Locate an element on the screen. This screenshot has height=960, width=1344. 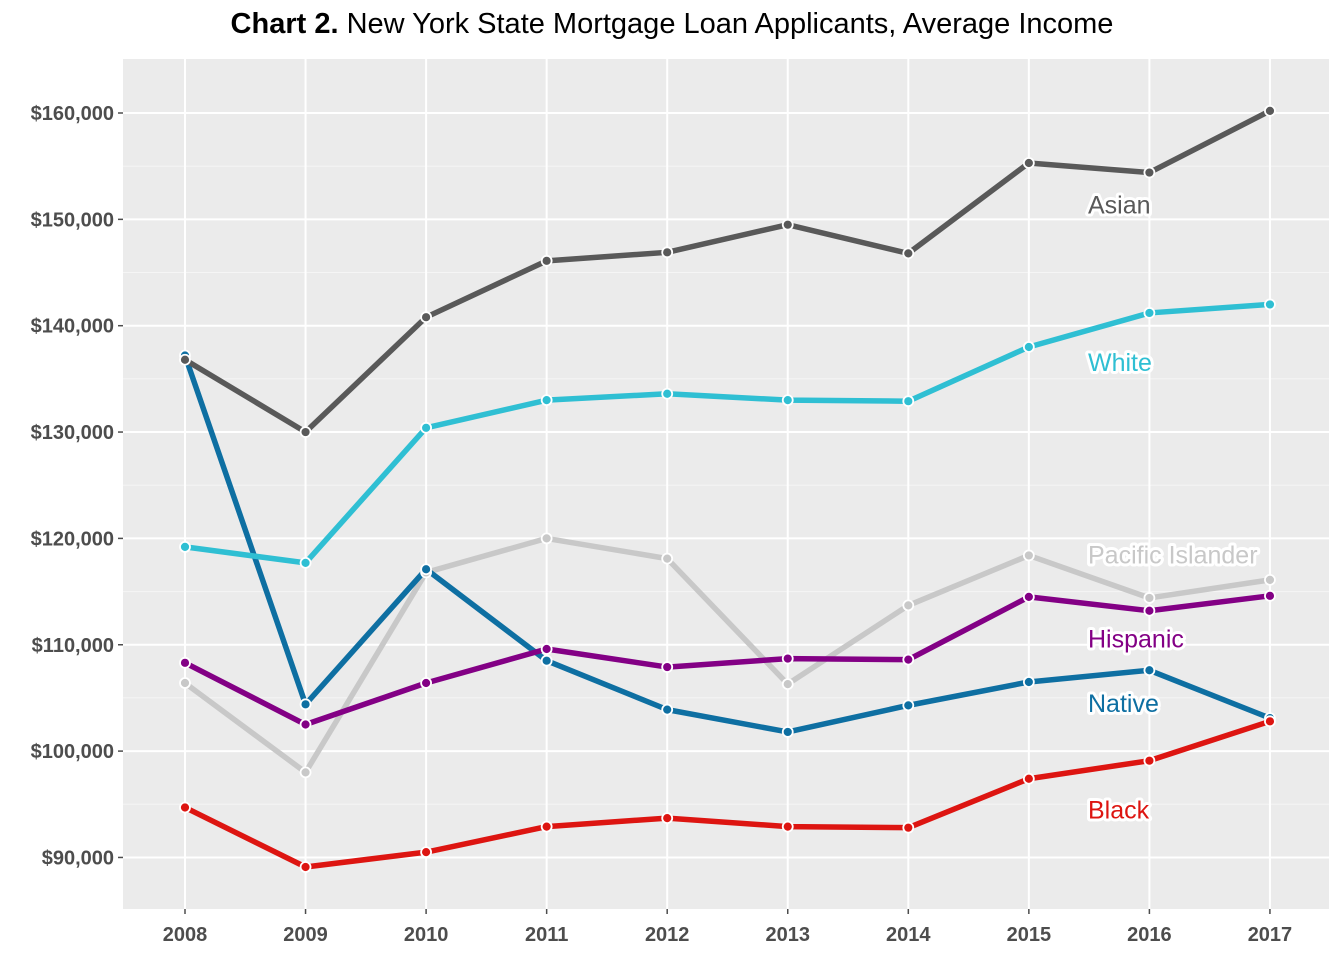
x-tick-label: 2013 is located at coordinates (788, 935).